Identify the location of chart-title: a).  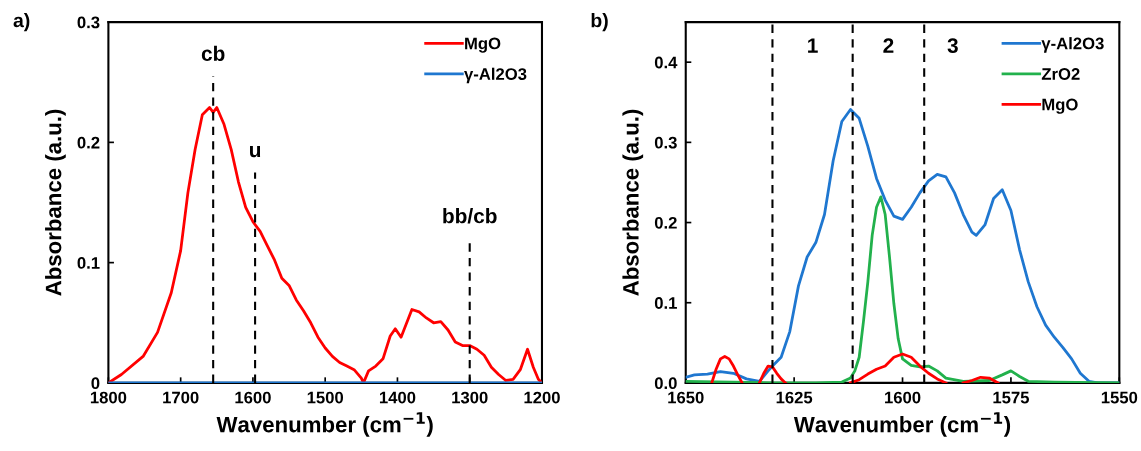
(21, 22).